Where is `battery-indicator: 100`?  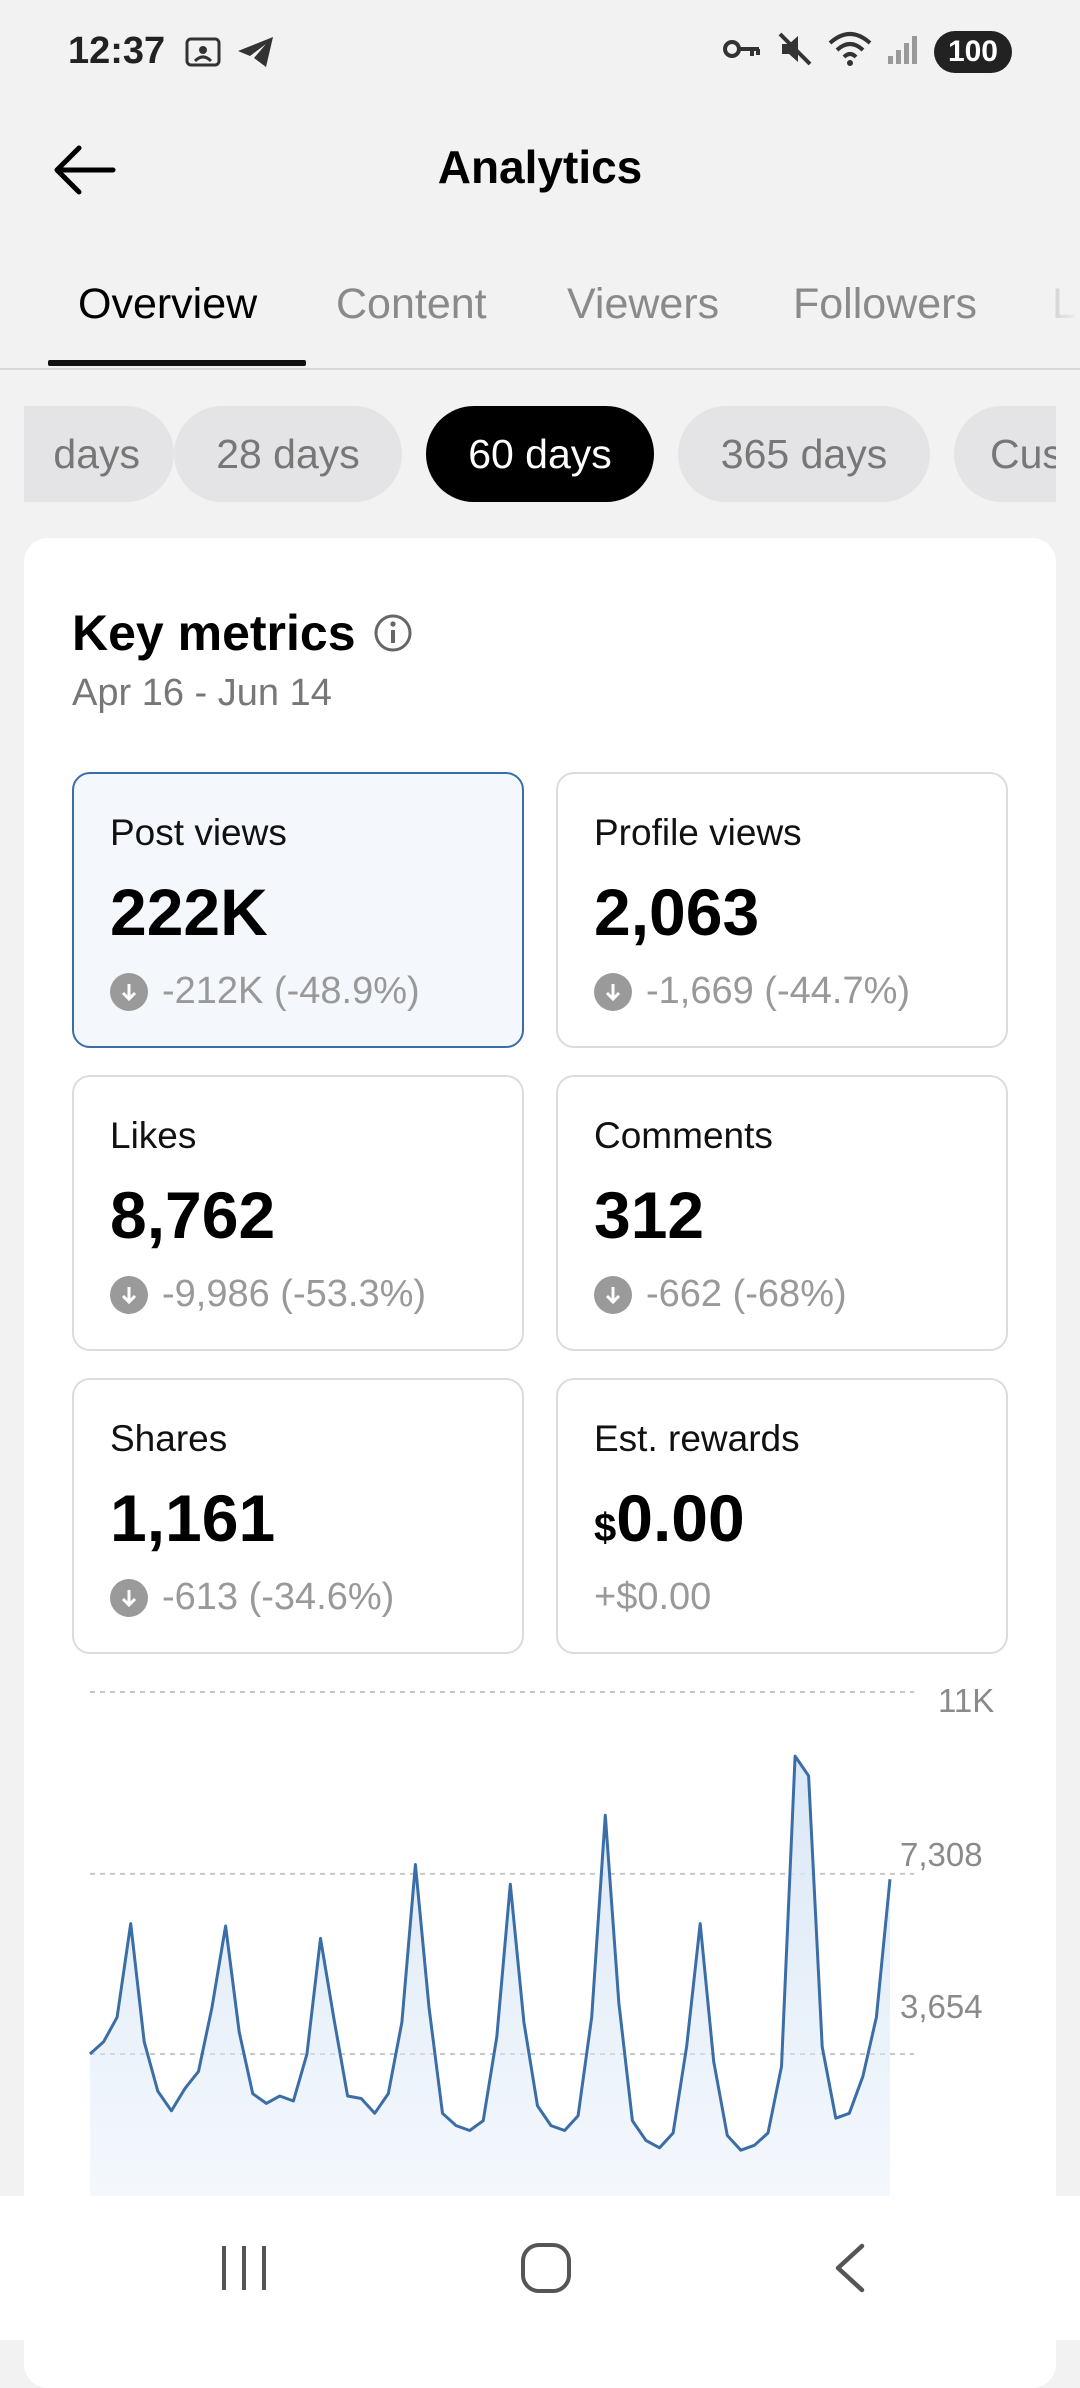 battery-indicator: 100 is located at coordinates (972, 51).